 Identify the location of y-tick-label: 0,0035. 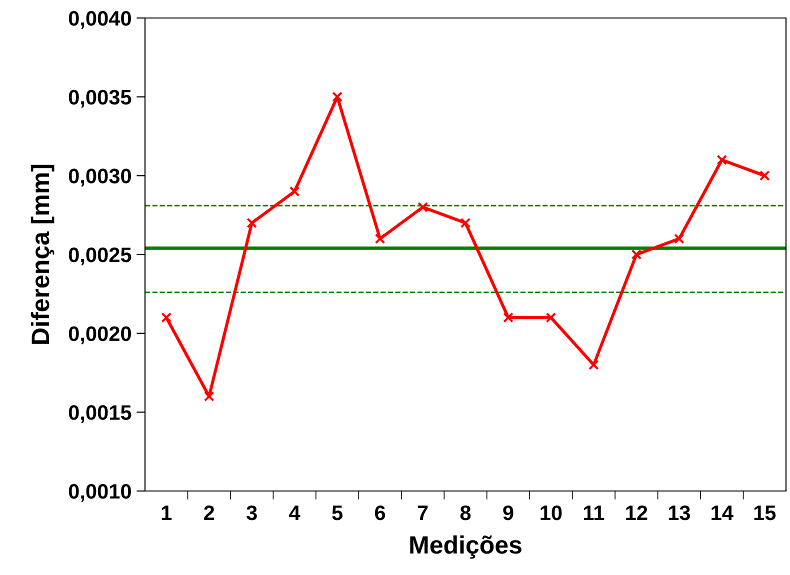
(100, 99).